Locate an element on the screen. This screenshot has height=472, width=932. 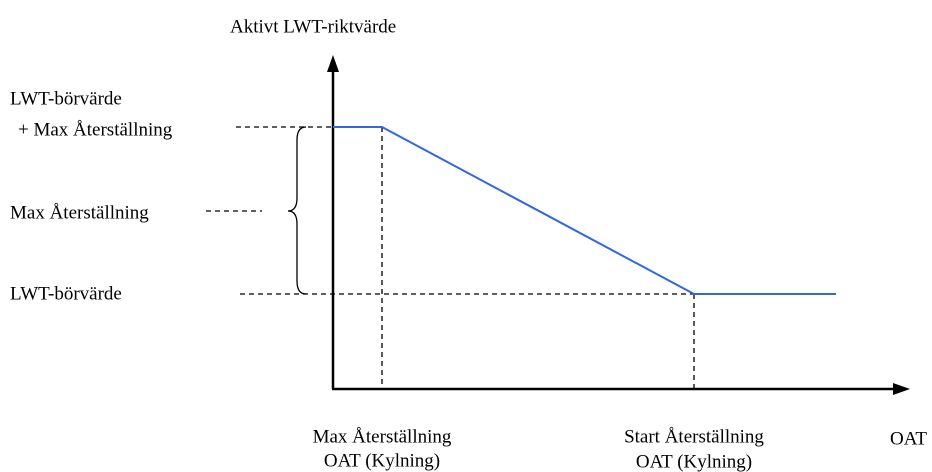
x-axis-label: OAT is located at coordinates (908, 438).